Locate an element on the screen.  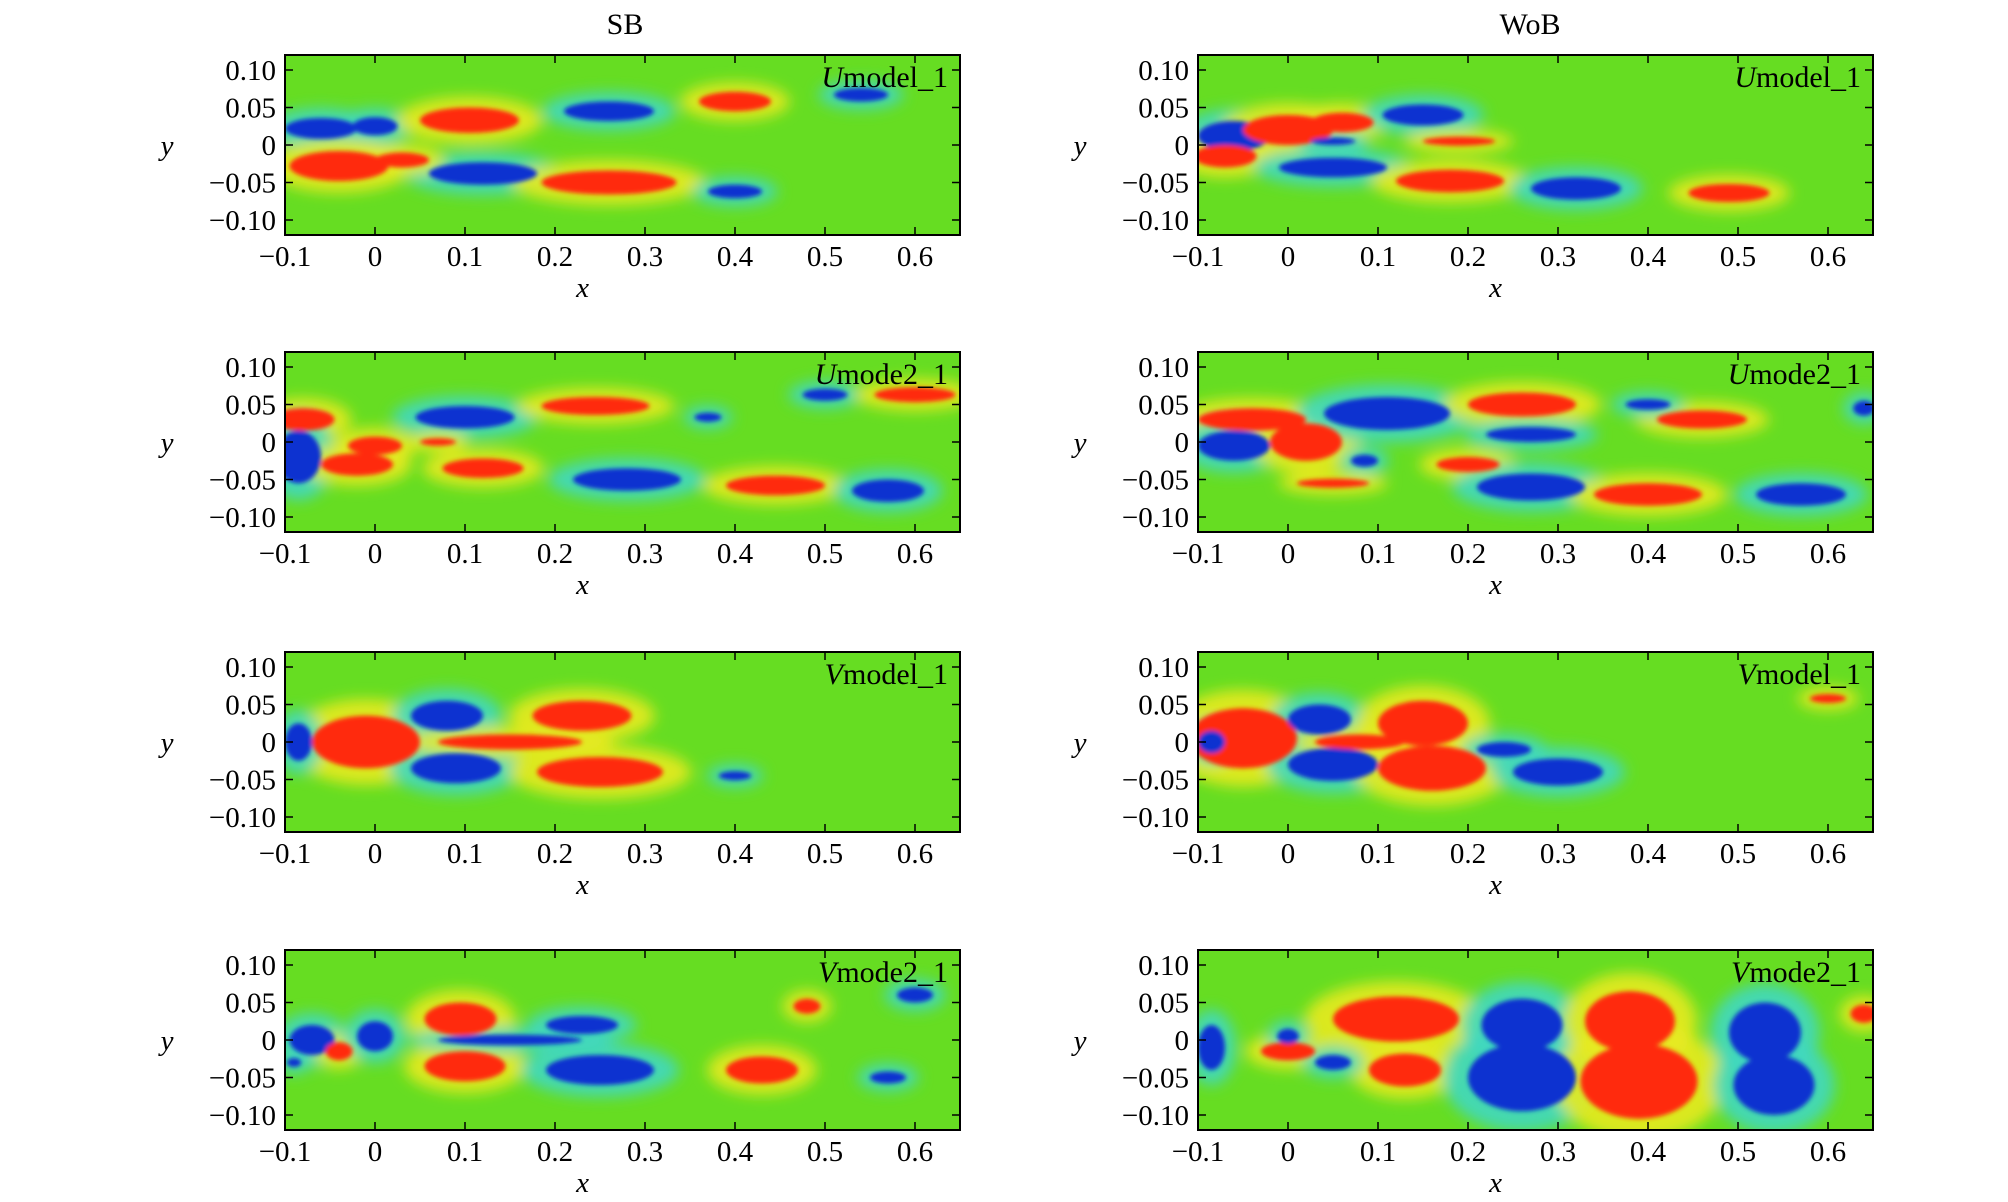
y-axis-label: y is located at coordinates (166, 146).